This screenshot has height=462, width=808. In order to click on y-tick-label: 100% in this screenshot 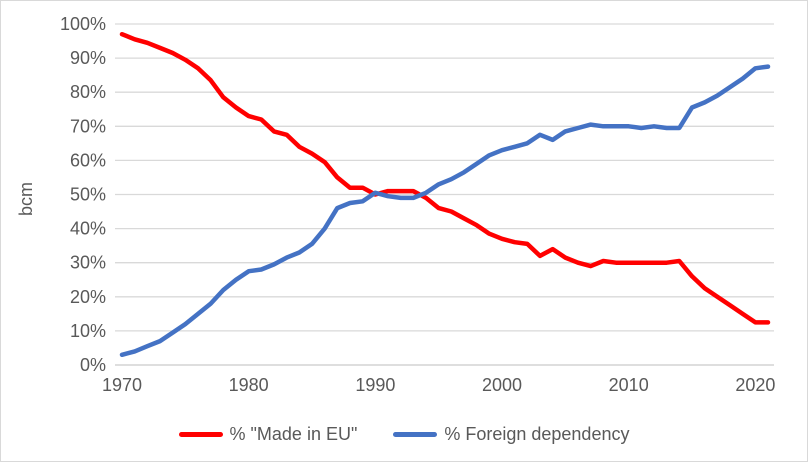, I will do `click(83, 24)`.